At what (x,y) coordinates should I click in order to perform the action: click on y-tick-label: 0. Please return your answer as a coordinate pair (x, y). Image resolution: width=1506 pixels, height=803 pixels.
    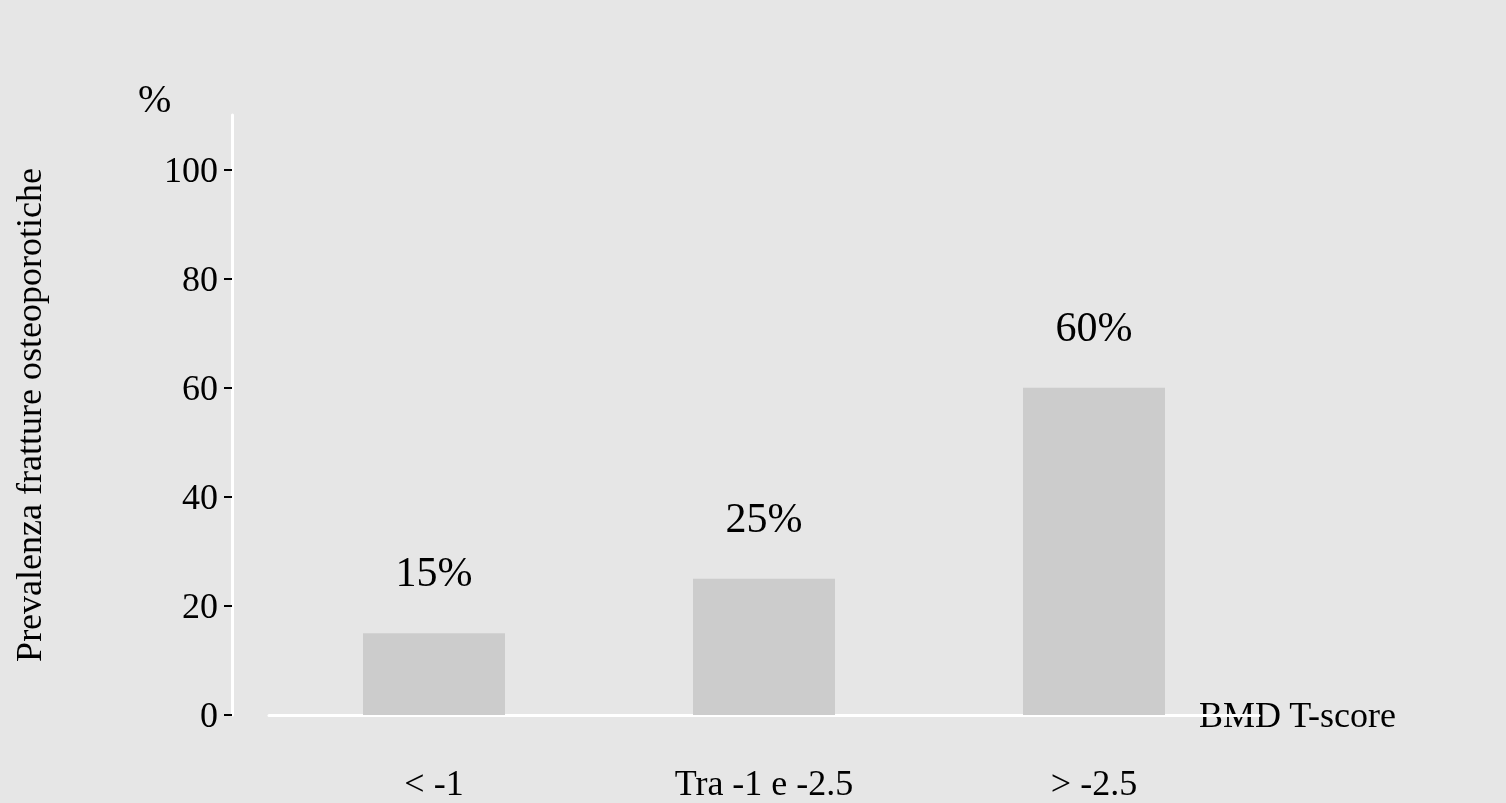
    Looking at the image, I should click on (209, 715).